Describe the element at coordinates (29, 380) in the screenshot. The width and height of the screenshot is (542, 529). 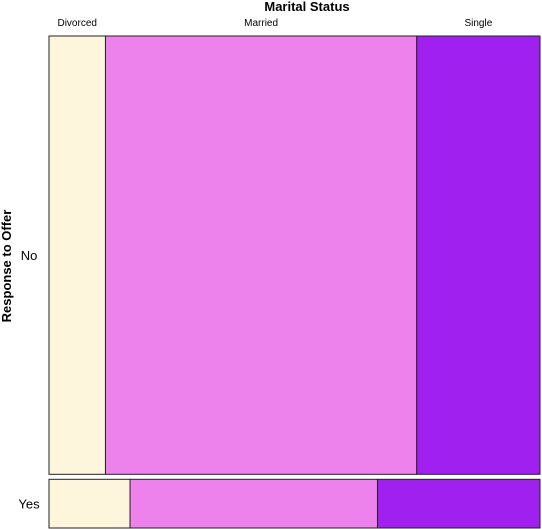
I see `row-labels: No Yes` at that location.